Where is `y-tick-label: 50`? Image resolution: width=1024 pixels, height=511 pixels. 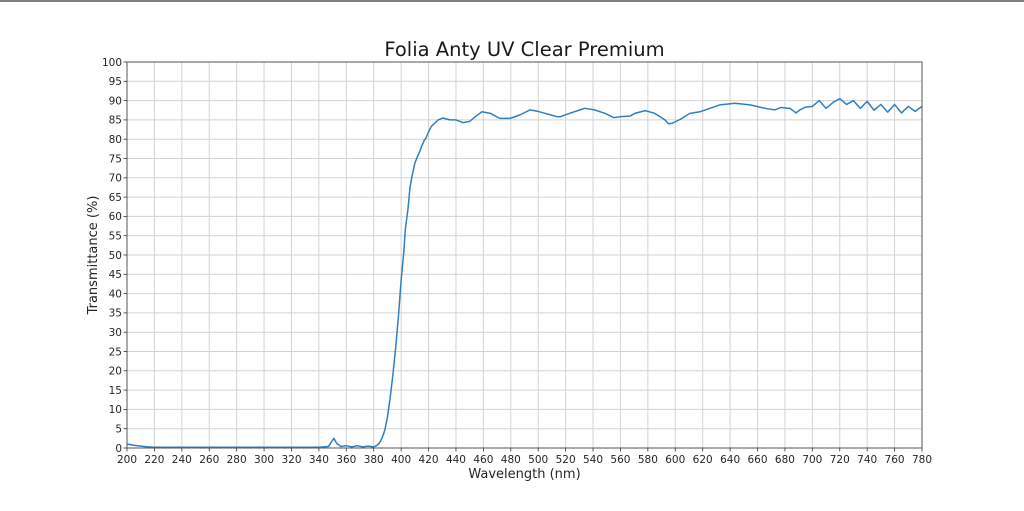
y-tick-label: 50 is located at coordinates (115, 256).